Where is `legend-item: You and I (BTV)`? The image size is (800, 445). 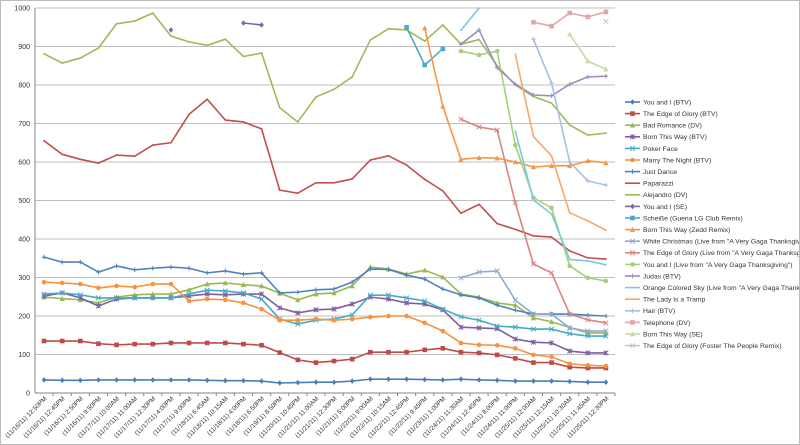 legend-item: You and I (BTV) is located at coordinates (658, 102).